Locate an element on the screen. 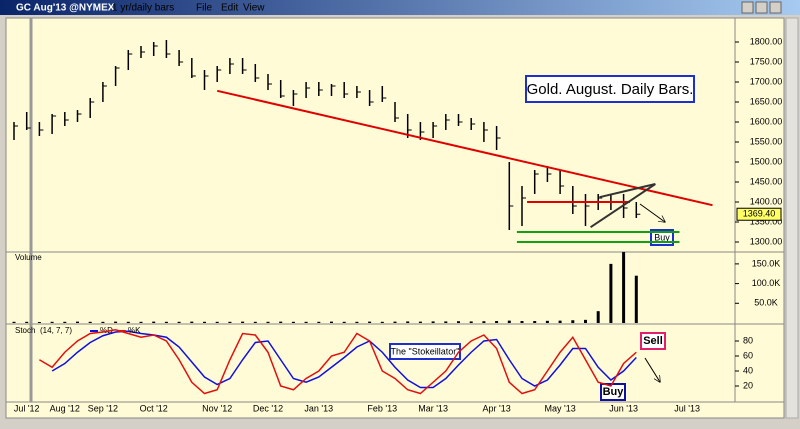 The image size is (800, 429). y-tick-label: 1700.00 is located at coordinates (766, 81).